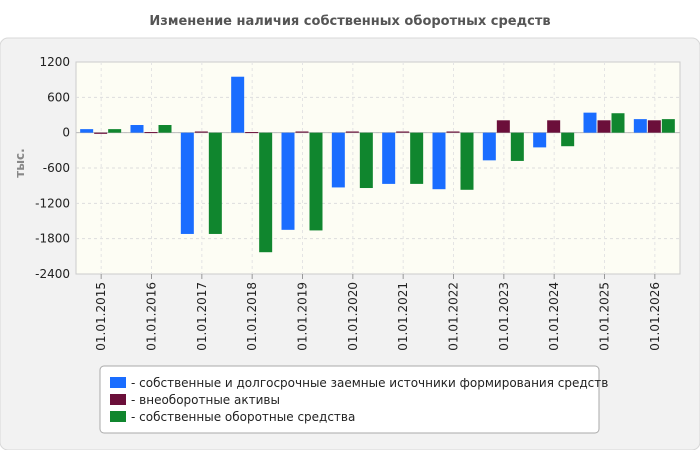  What do you see at coordinates (52, 239) in the screenshot?
I see `y-tick-label: -1800` at bounding box center [52, 239].